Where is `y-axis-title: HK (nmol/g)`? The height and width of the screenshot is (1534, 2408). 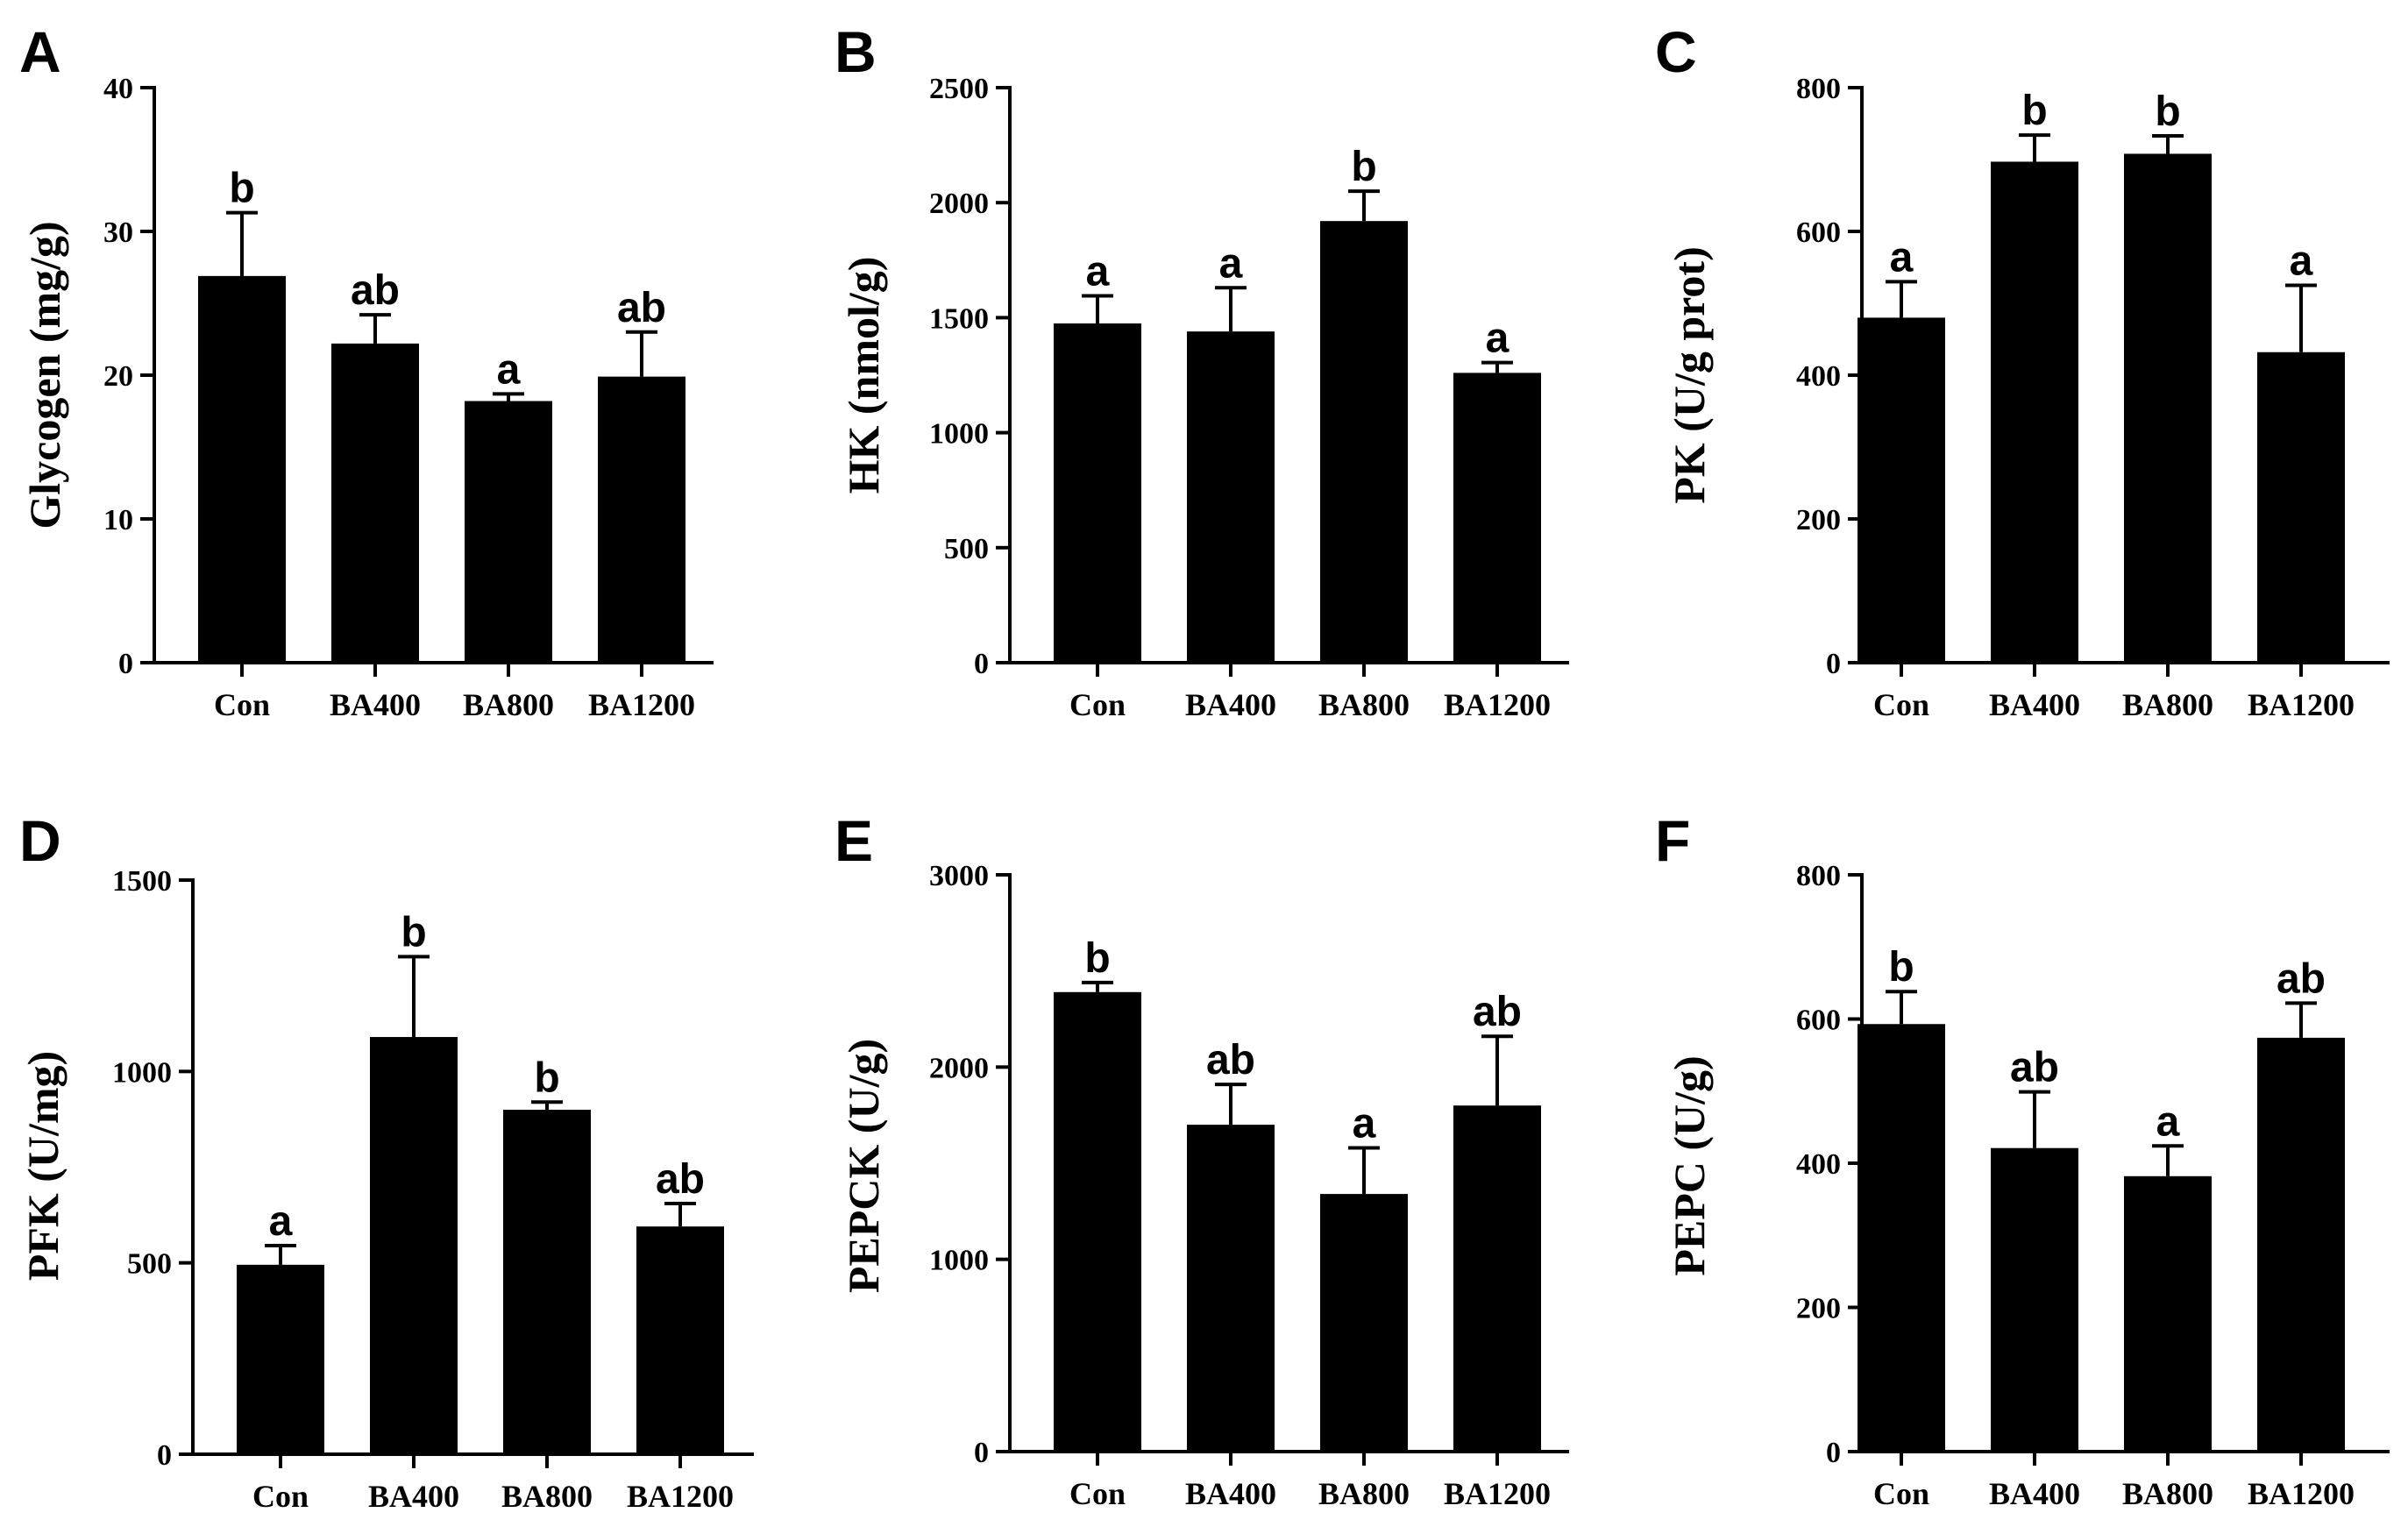
y-axis-title: HK (nmol/g) is located at coordinates (863, 375).